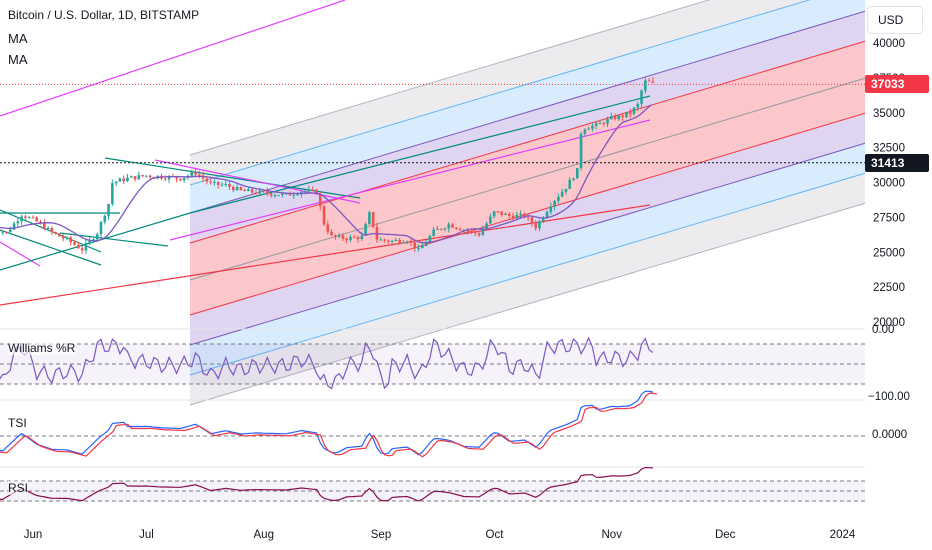 This screenshot has height=550, width=932. What do you see at coordinates (895, 20) in the screenshot?
I see `currency-button: USD` at bounding box center [895, 20].